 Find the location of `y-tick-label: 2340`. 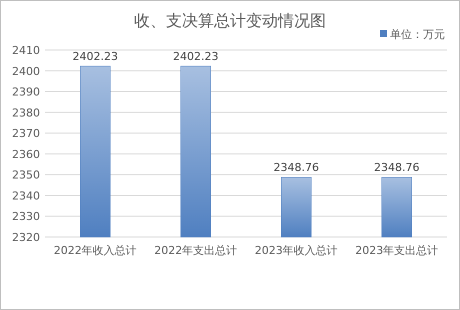

y-tick-label: 2340 is located at coordinates (26, 195).